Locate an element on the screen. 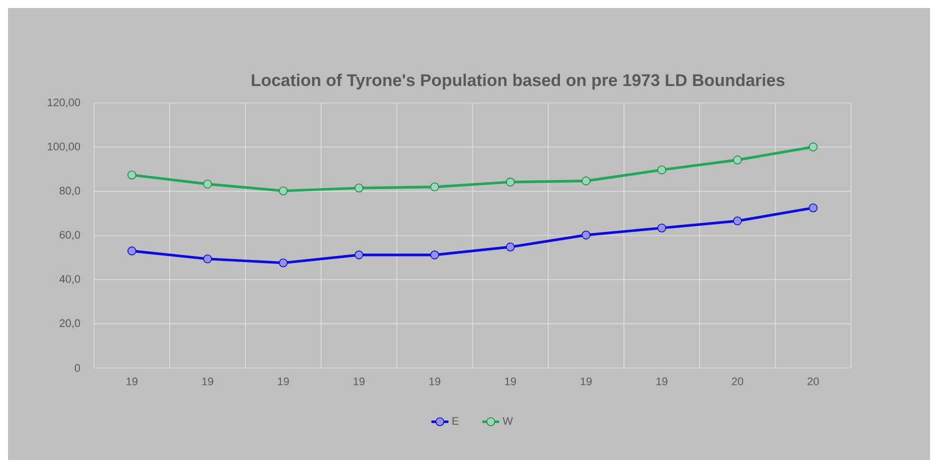  chart-title: Location of Tyrone's Population based on pre 1973 LD Boundaries is located at coordinates (518, 82).